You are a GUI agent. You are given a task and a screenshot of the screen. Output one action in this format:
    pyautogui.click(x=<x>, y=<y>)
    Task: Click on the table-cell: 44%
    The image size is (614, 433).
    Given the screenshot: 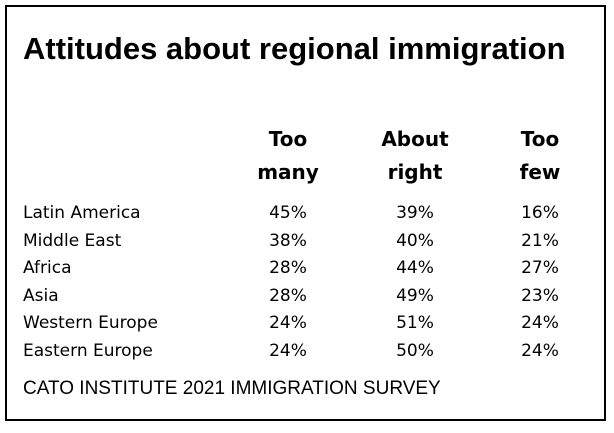 What is the action you would take?
    pyautogui.click(x=415, y=268)
    